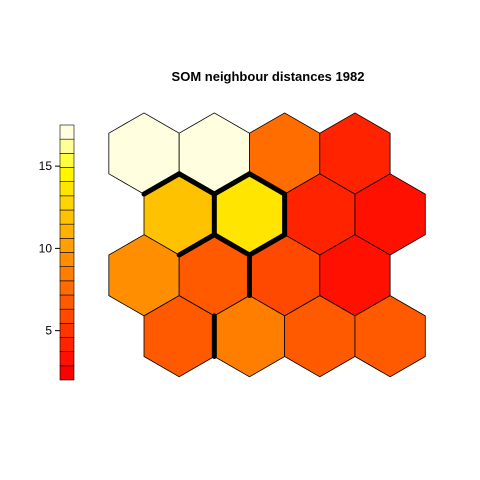  Describe the element at coordinates (46, 166) in the screenshot. I see `colorbar-tick-label: 15` at that location.